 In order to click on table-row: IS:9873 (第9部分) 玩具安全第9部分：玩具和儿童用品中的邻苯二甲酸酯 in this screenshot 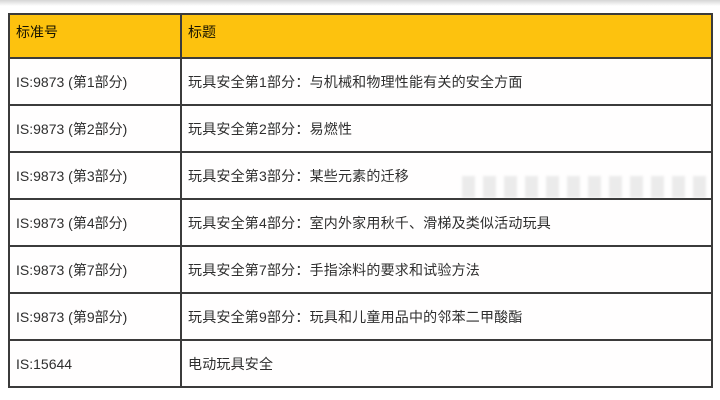, I will do `click(360, 316)`.